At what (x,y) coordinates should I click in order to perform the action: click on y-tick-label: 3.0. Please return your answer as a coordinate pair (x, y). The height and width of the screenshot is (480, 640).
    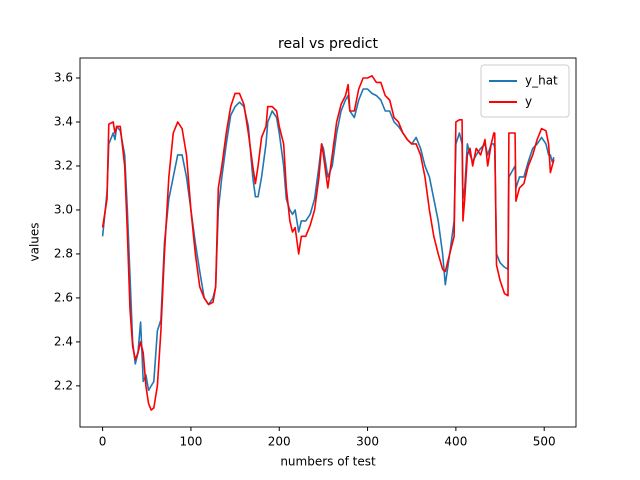
    Looking at the image, I should click on (63, 209).